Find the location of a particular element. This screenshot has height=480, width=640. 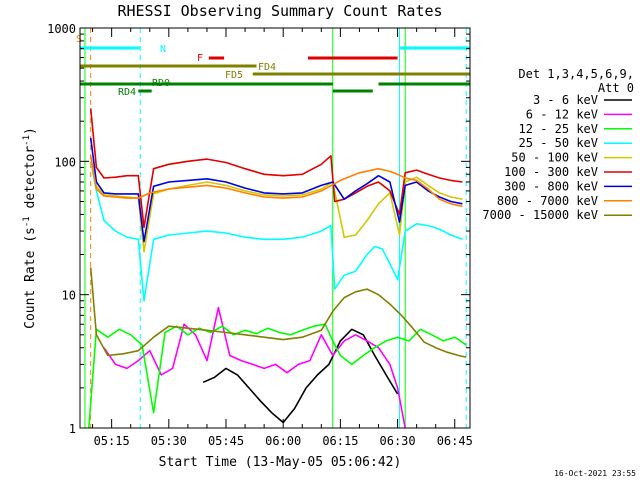

y-label-sup2: -1 is located at coordinates (27, 140).